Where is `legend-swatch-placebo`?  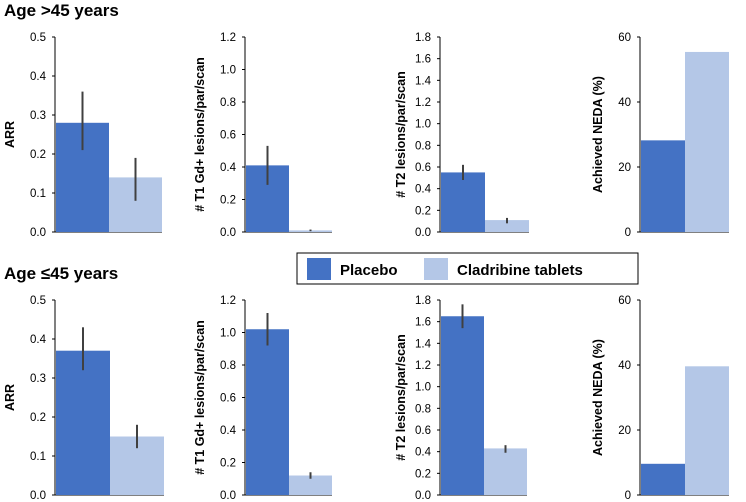
legend-swatch-placebo is located at coordinates (319, 269).